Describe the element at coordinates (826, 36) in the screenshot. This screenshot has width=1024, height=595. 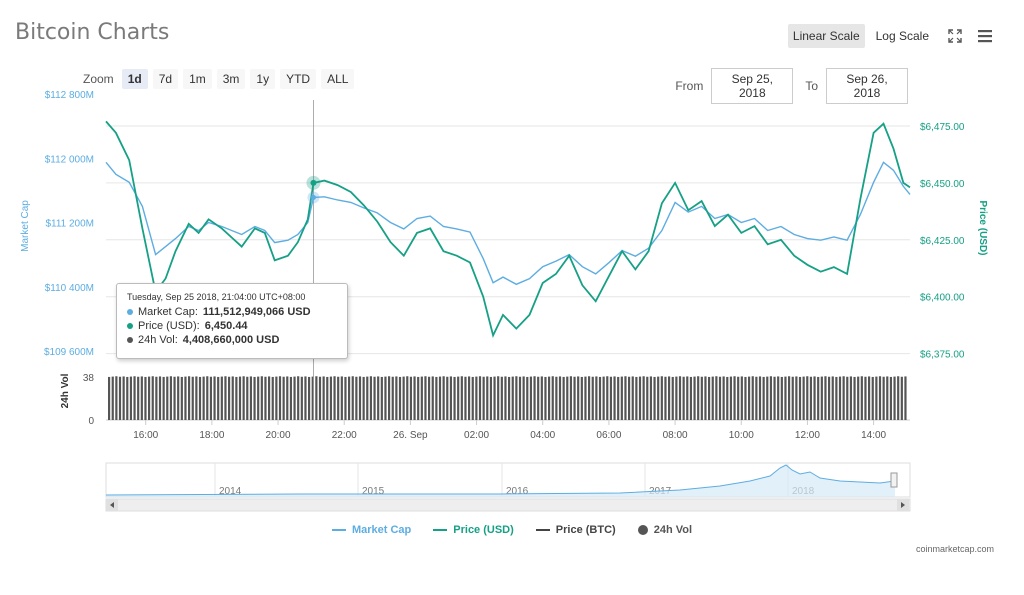
I see `linear-scale-button: Linear Scale` at that location.